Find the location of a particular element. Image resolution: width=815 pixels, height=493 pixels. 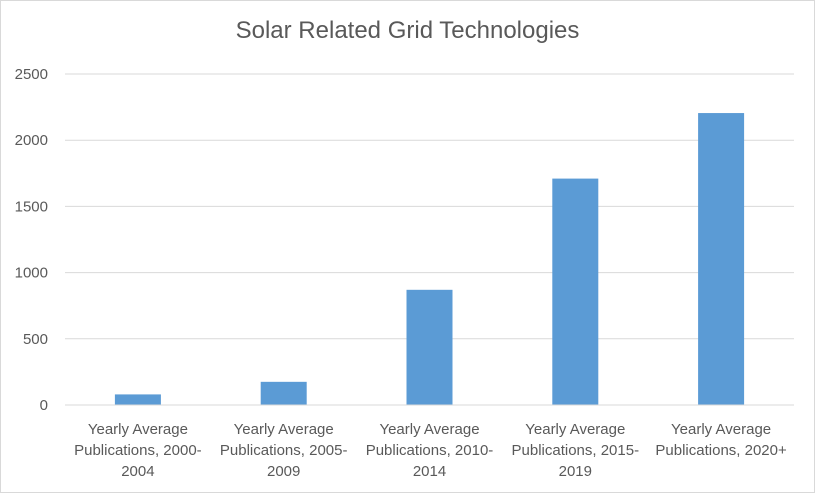

x-category-label: 2009 is located at coordinates (283, 471).